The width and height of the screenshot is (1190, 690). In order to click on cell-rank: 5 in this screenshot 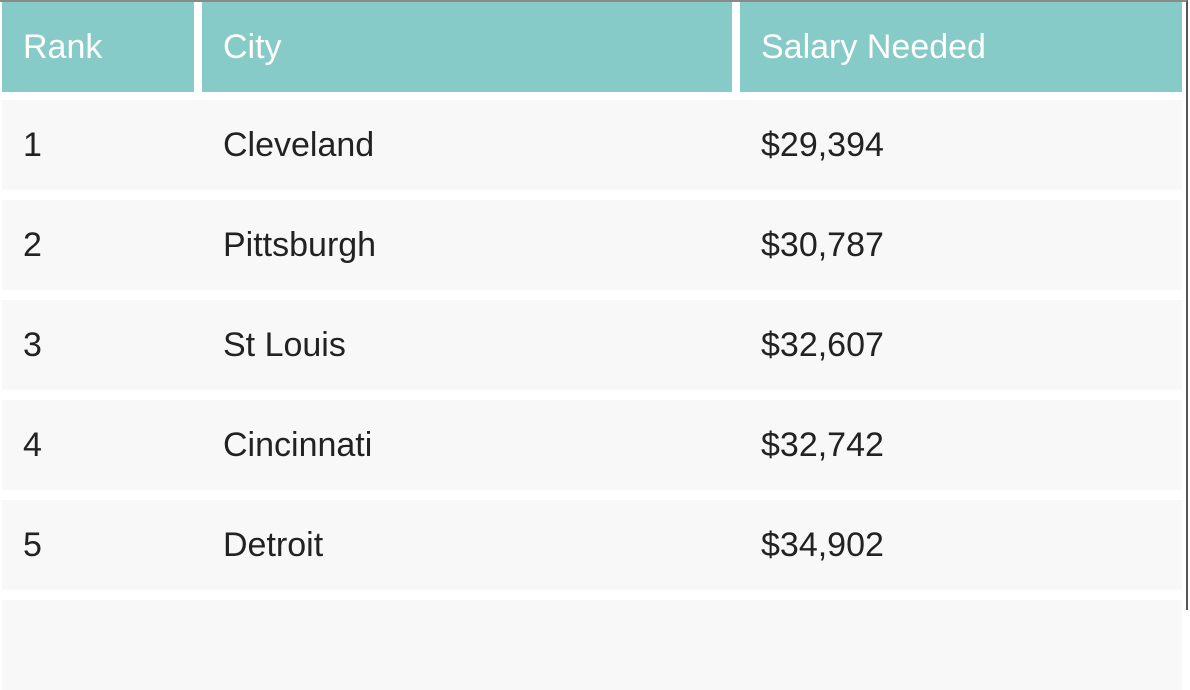, I will do `click(98, 545)`.